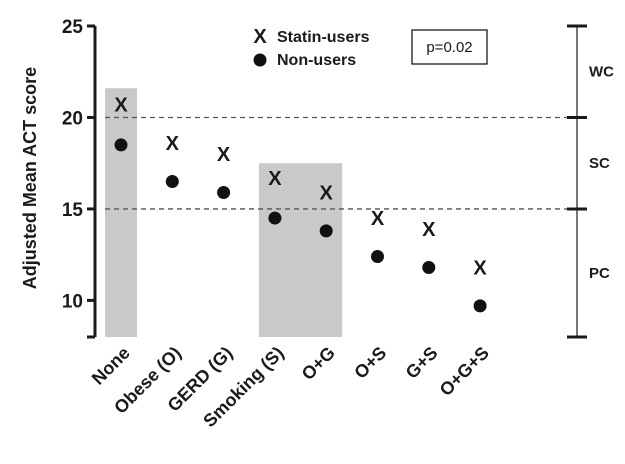  I want to click on legend-statin-label: Statin-users, so click(323, 37).